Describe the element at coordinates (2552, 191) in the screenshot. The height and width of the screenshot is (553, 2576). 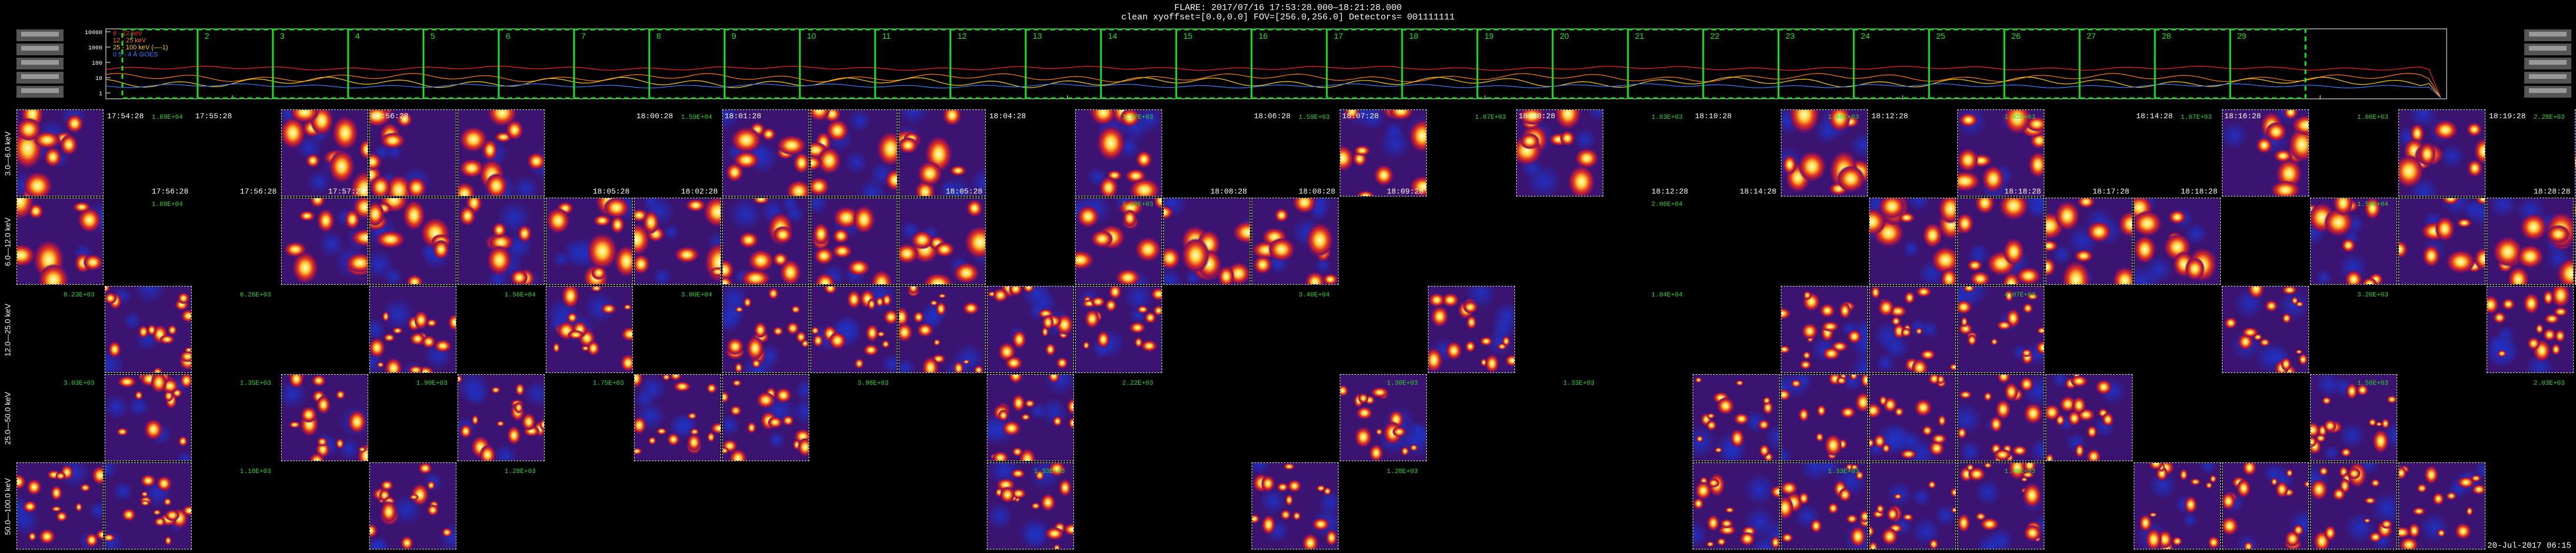
I see `tile-time-label: 18:28:28` at that location.